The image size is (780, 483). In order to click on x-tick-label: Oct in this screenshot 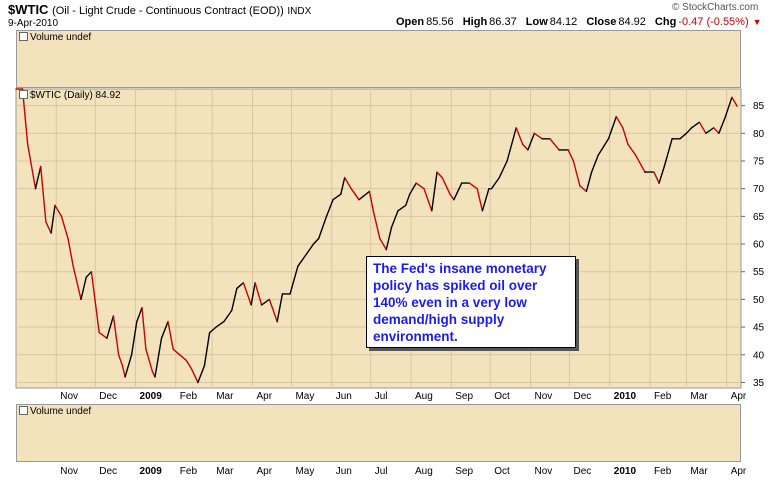, I will do `click(502, 471)`.